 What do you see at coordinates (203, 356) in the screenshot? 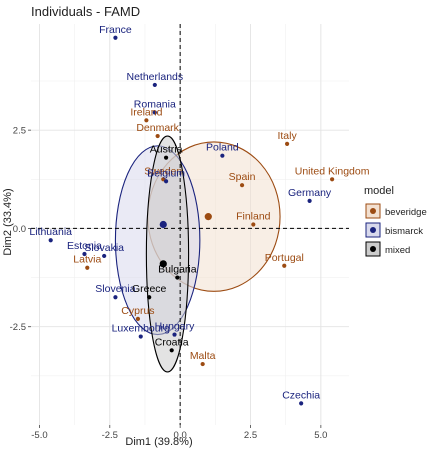
I see `data-point-label: Malta` at bounding box center [203, 356].